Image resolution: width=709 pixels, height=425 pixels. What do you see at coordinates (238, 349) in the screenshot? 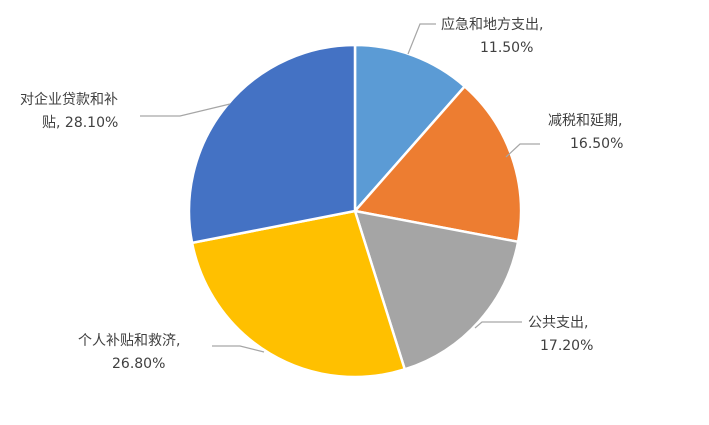
I see `leader-line-personal-subsidies` at bounding box center [238, 349].